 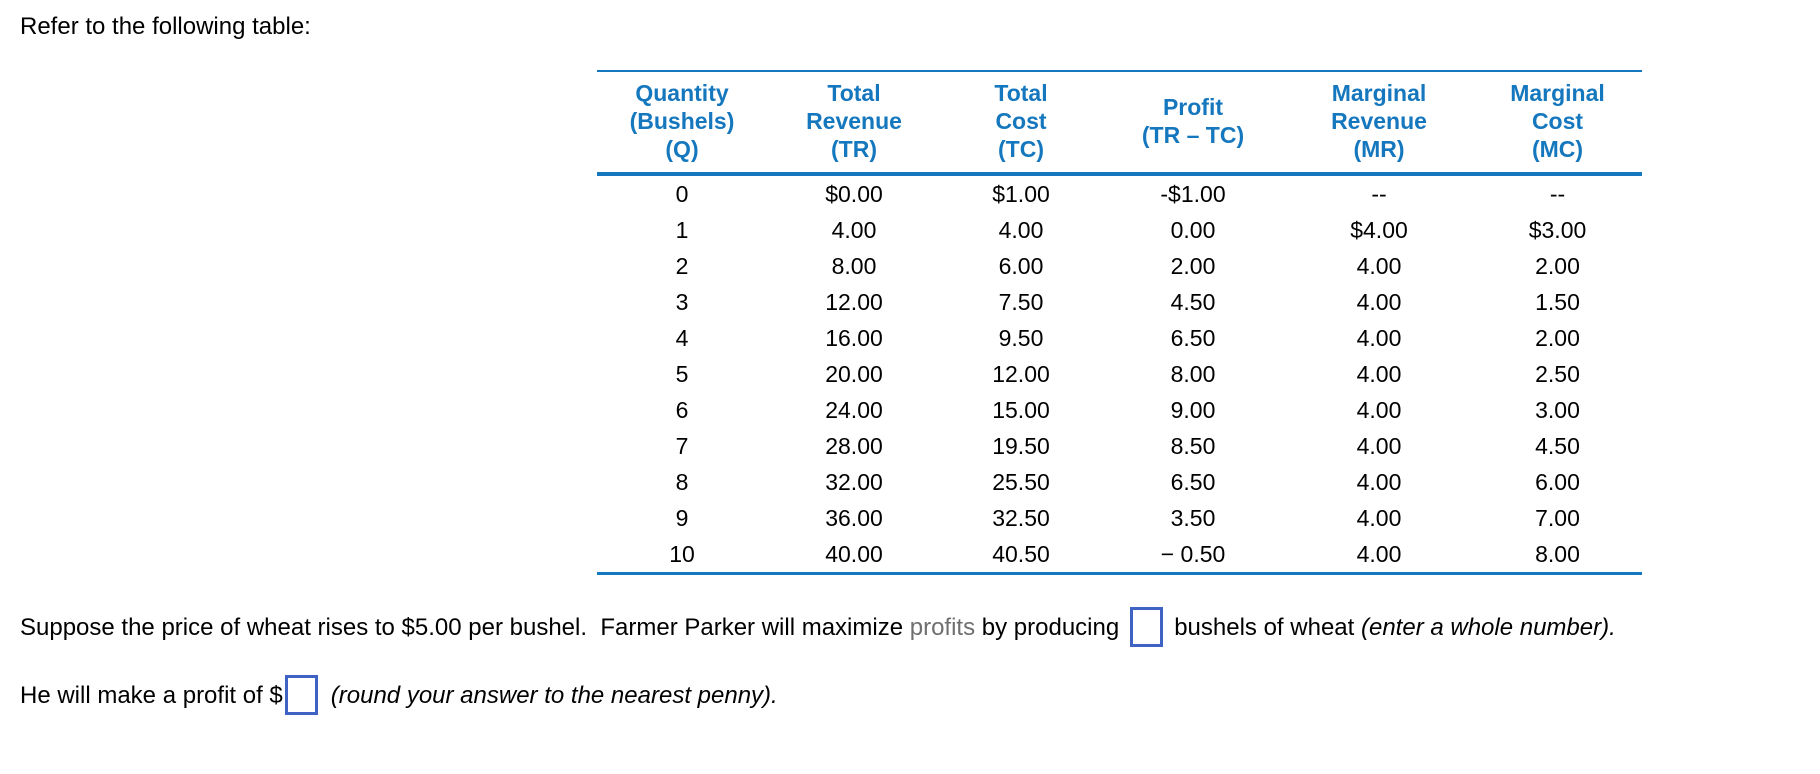 What do you see at coordinates (1193, 555) in the screenshot?
I see `table-cell: − 0.50` at bounding box center [1193, 555].